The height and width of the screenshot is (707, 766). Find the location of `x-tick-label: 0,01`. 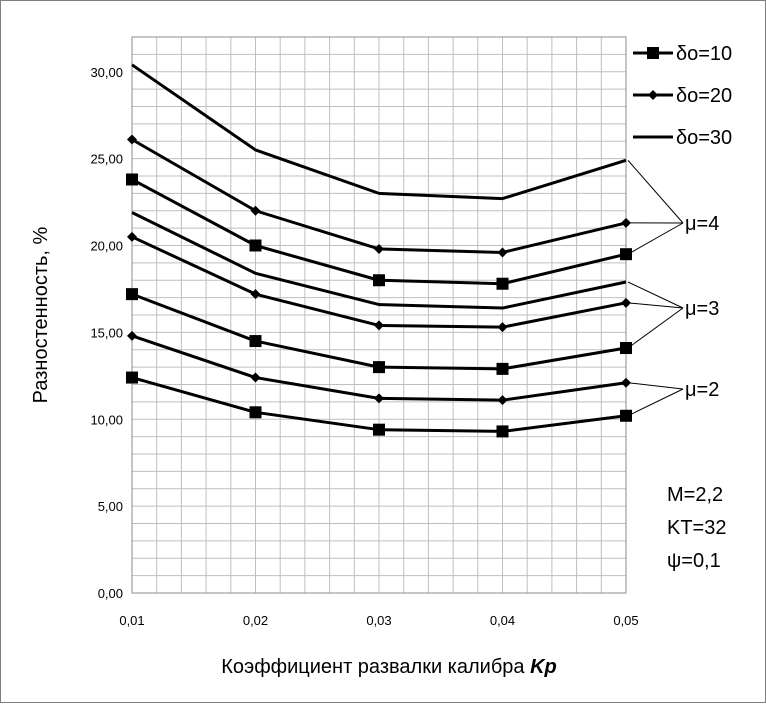

x-tick-label: 0,01 is located at coordinates (131, 620).